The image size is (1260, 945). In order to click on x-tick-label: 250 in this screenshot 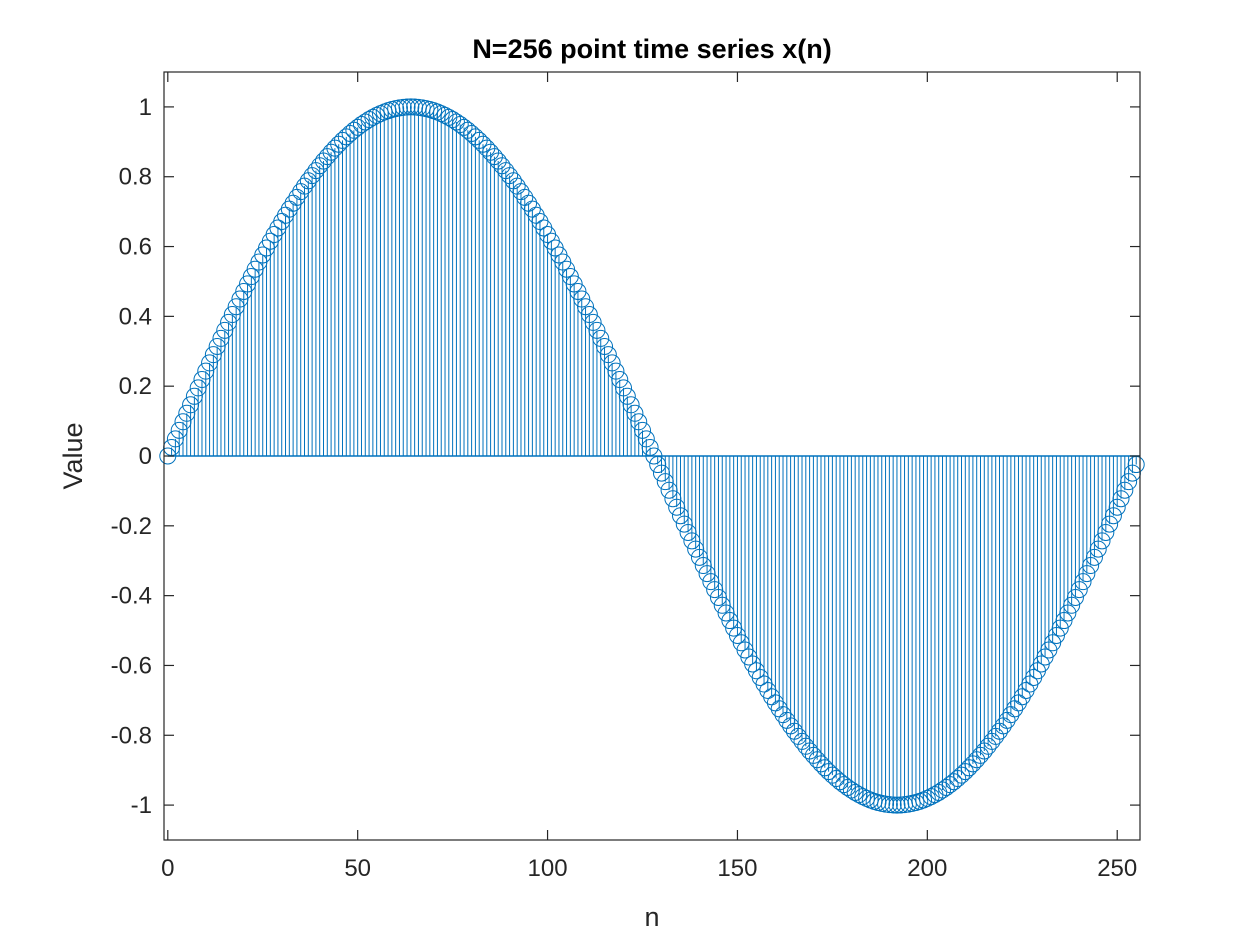, I will do `click(1117, 868)`.